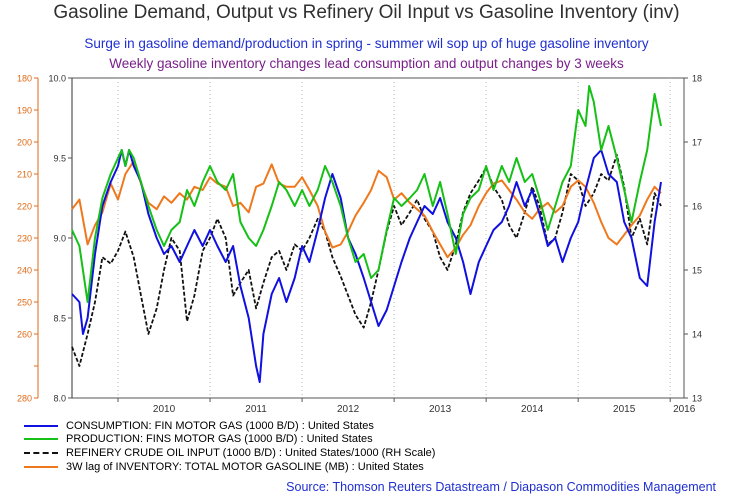 The width and height of the screenshot is (733, 494). Describe the element at coordinates (697, 143) in the screenshot. I see `right-tick-label: 17` at that location.